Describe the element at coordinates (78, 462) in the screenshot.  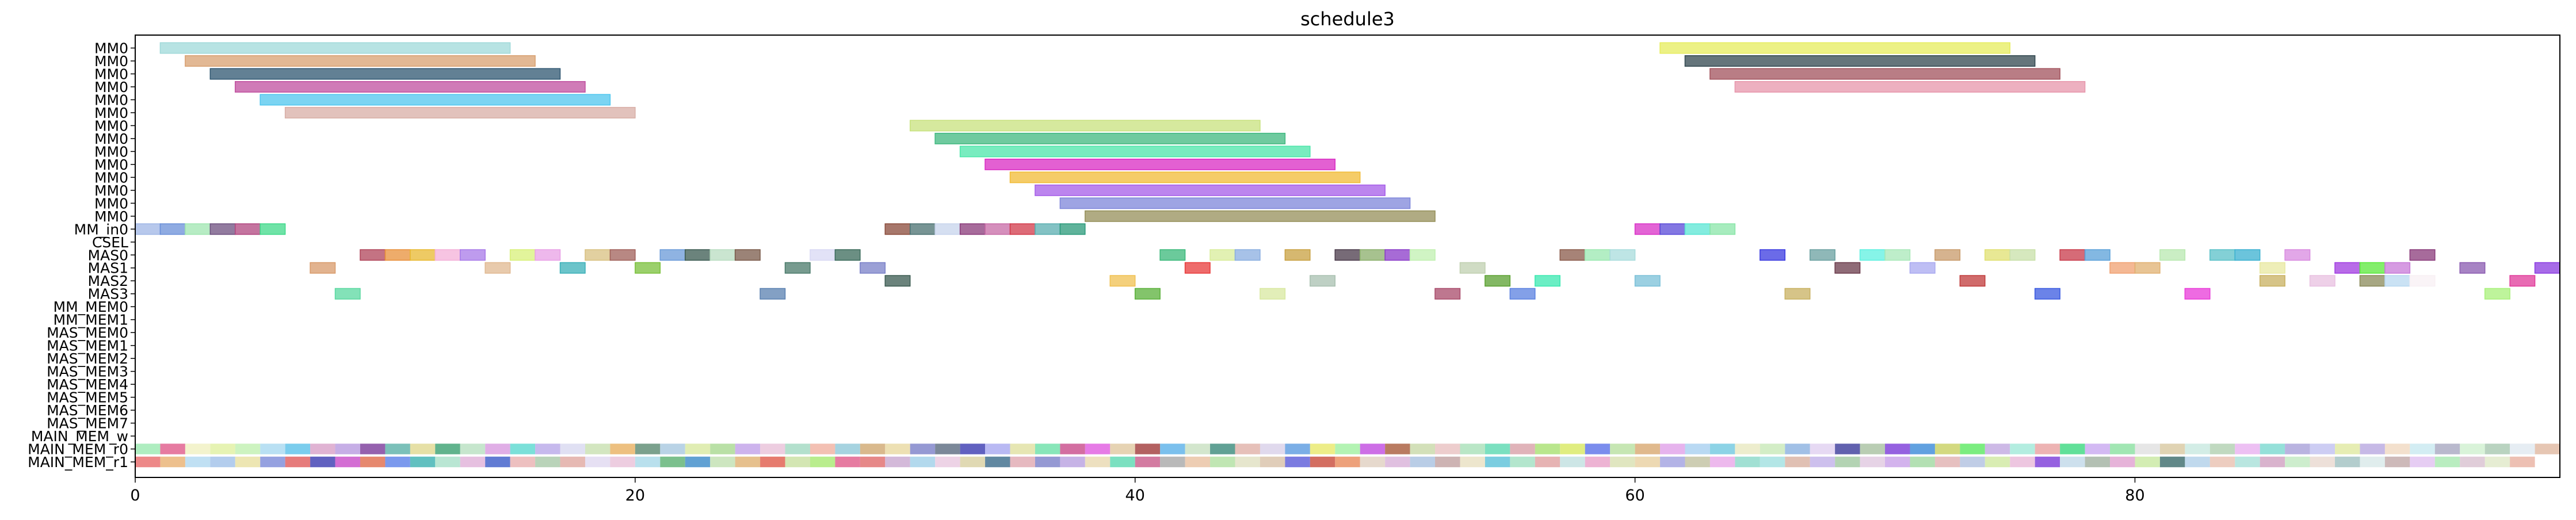
I see `y-tick-label: MAIN_MEM_r1` at that location.